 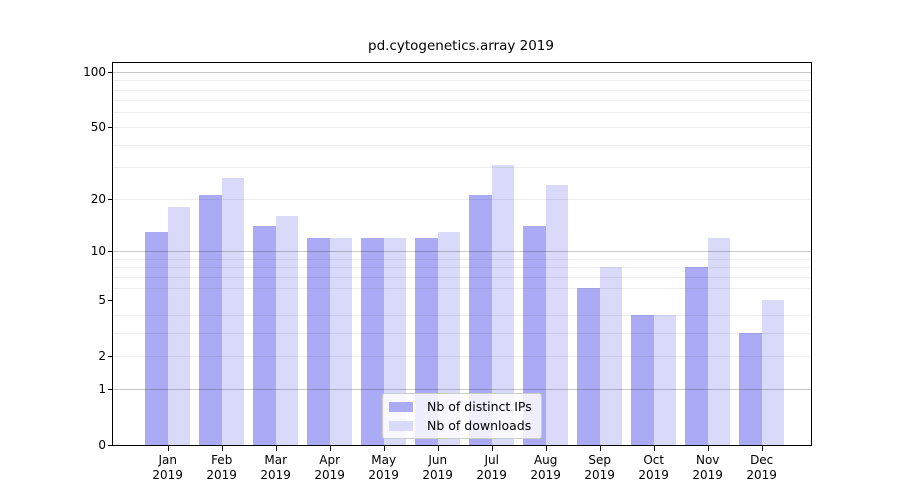 What do you see at coordinates (708, 448) in the screenshot?
I see `x-axis-tick-nov` at bounding box center [708, 448].